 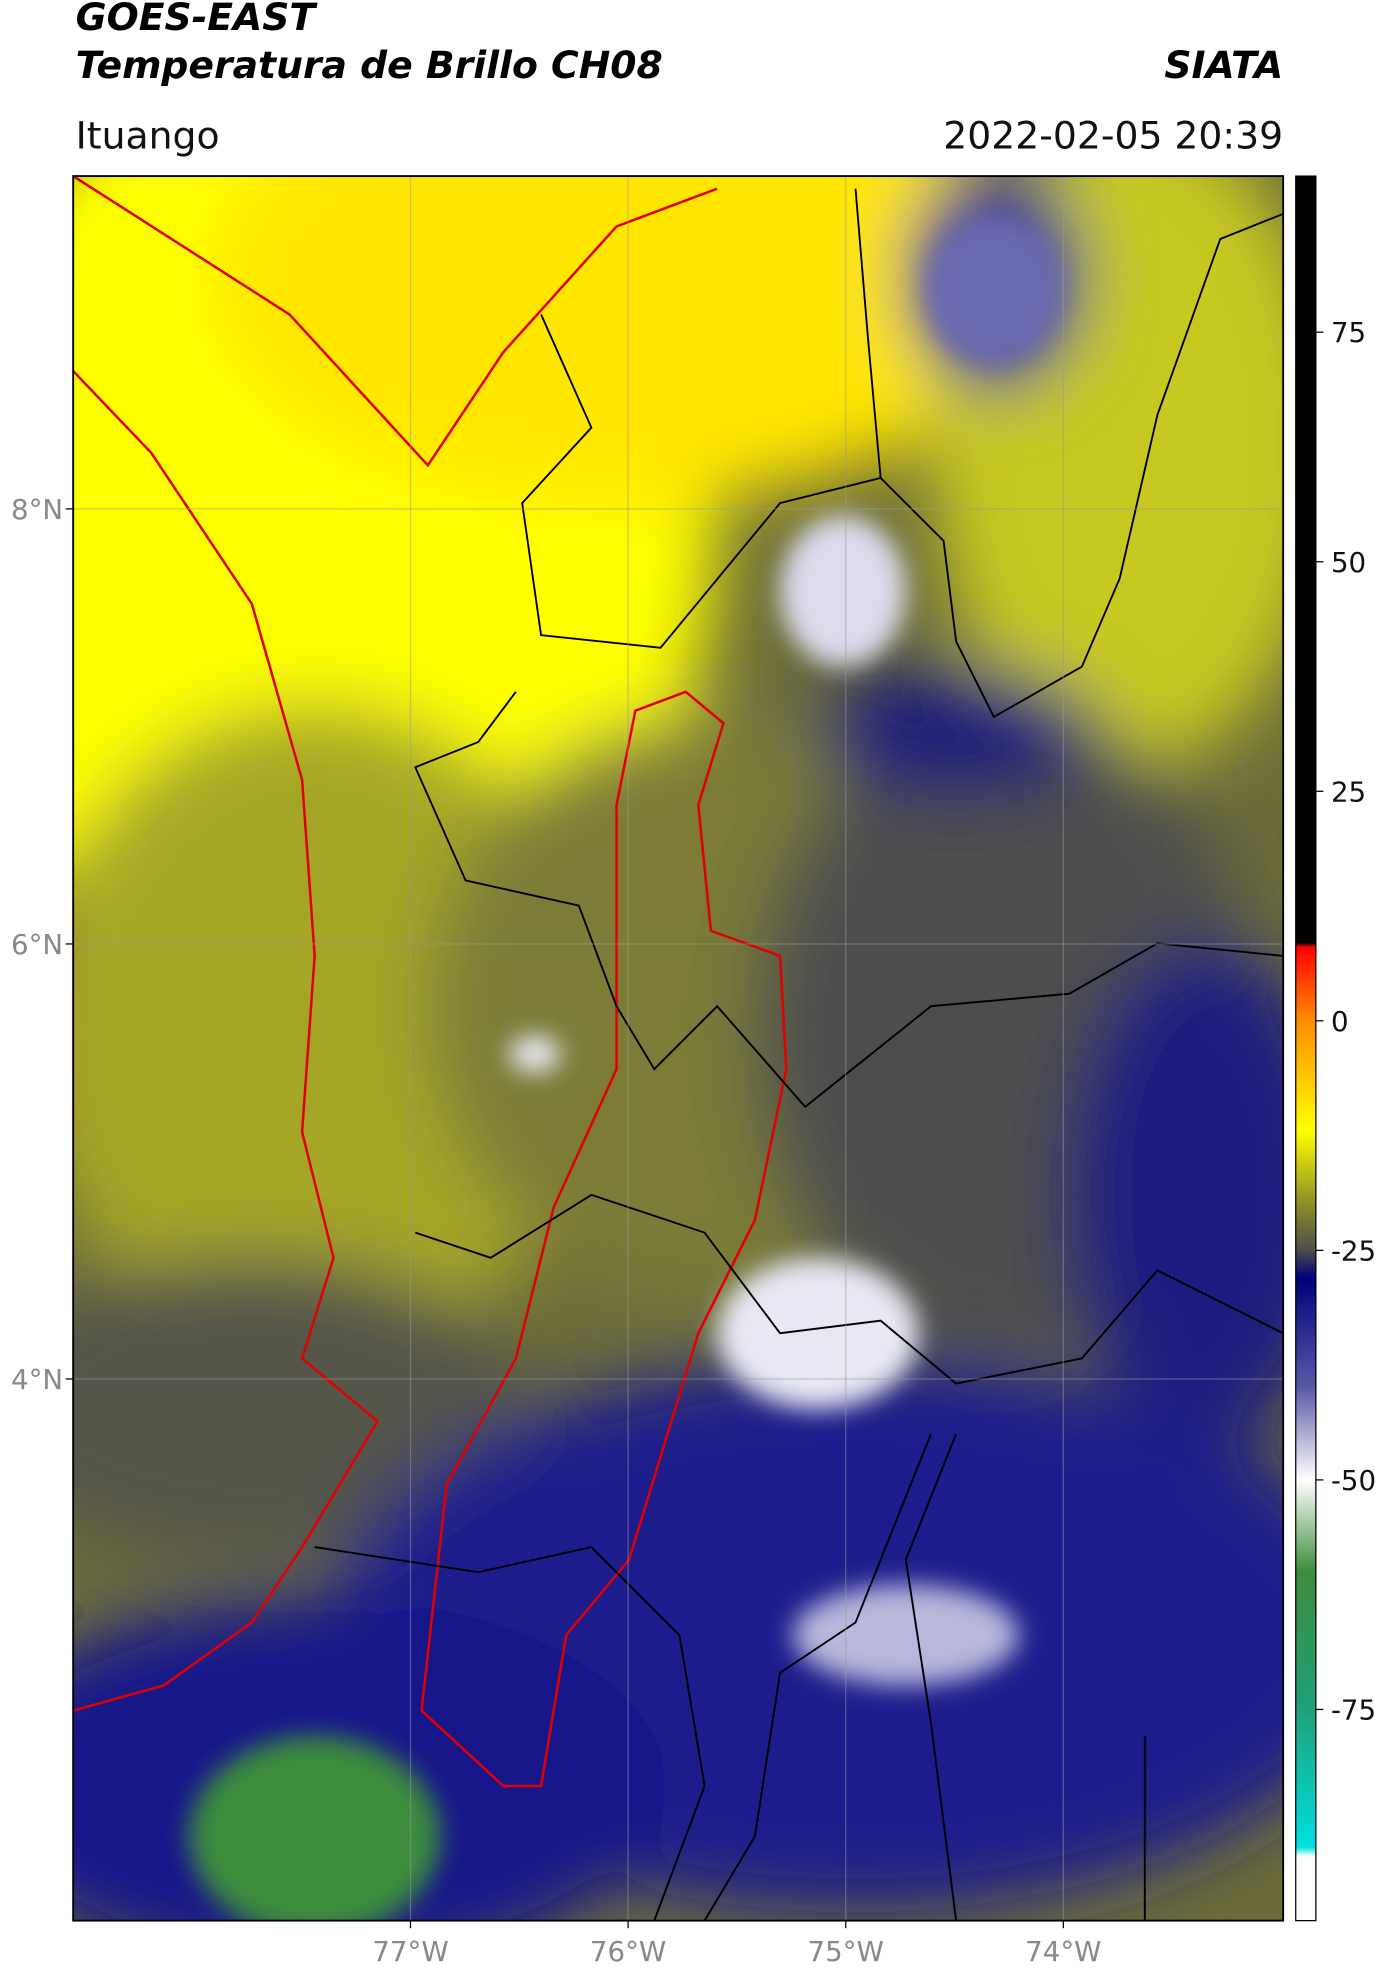 I want to click on title: GOES-EAST, so click(x=197, y=19).